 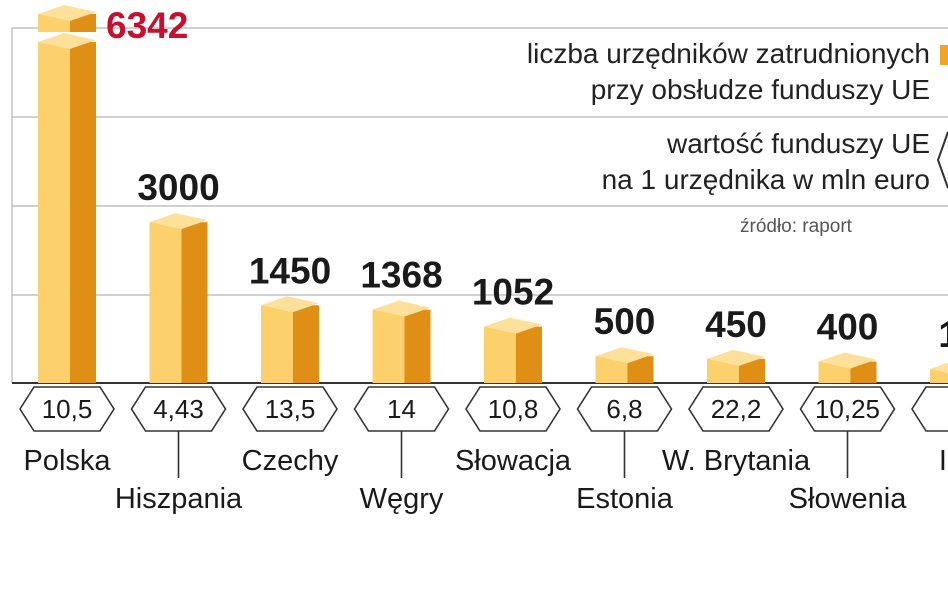 I want to click on funds-value-label: 13,5, so click(x=290, y=409).